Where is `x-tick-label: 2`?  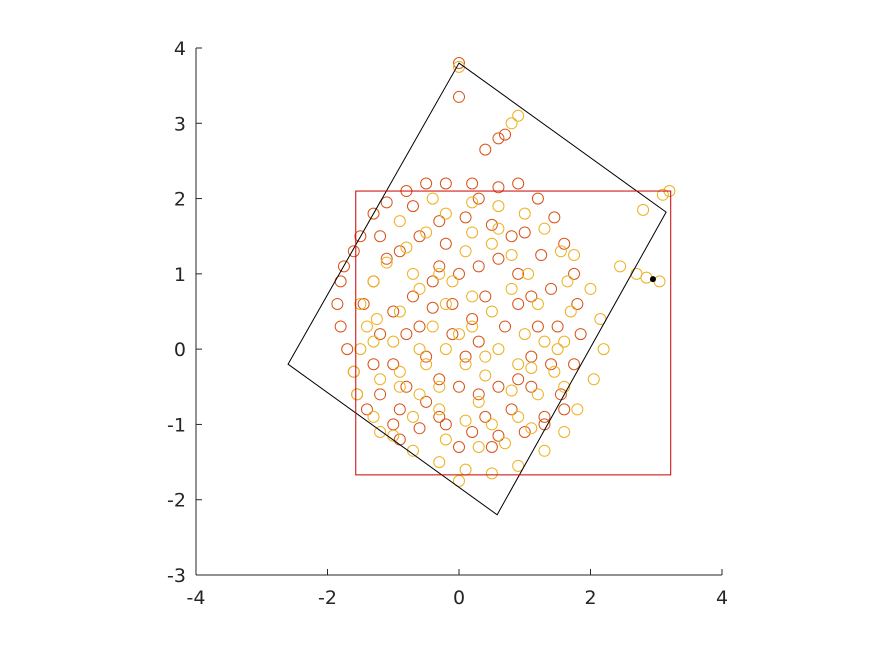 x-tick-label: 2 is located at coordinates (590, 598).